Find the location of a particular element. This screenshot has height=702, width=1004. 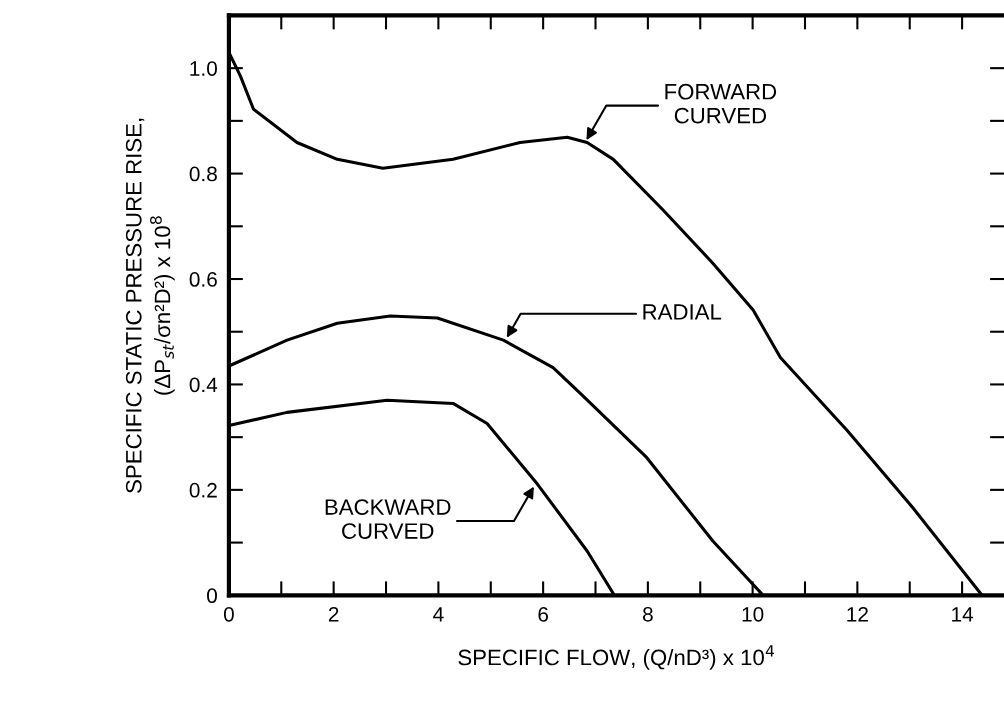

x-tick-label: 0 is located at coordinates (228, 614).